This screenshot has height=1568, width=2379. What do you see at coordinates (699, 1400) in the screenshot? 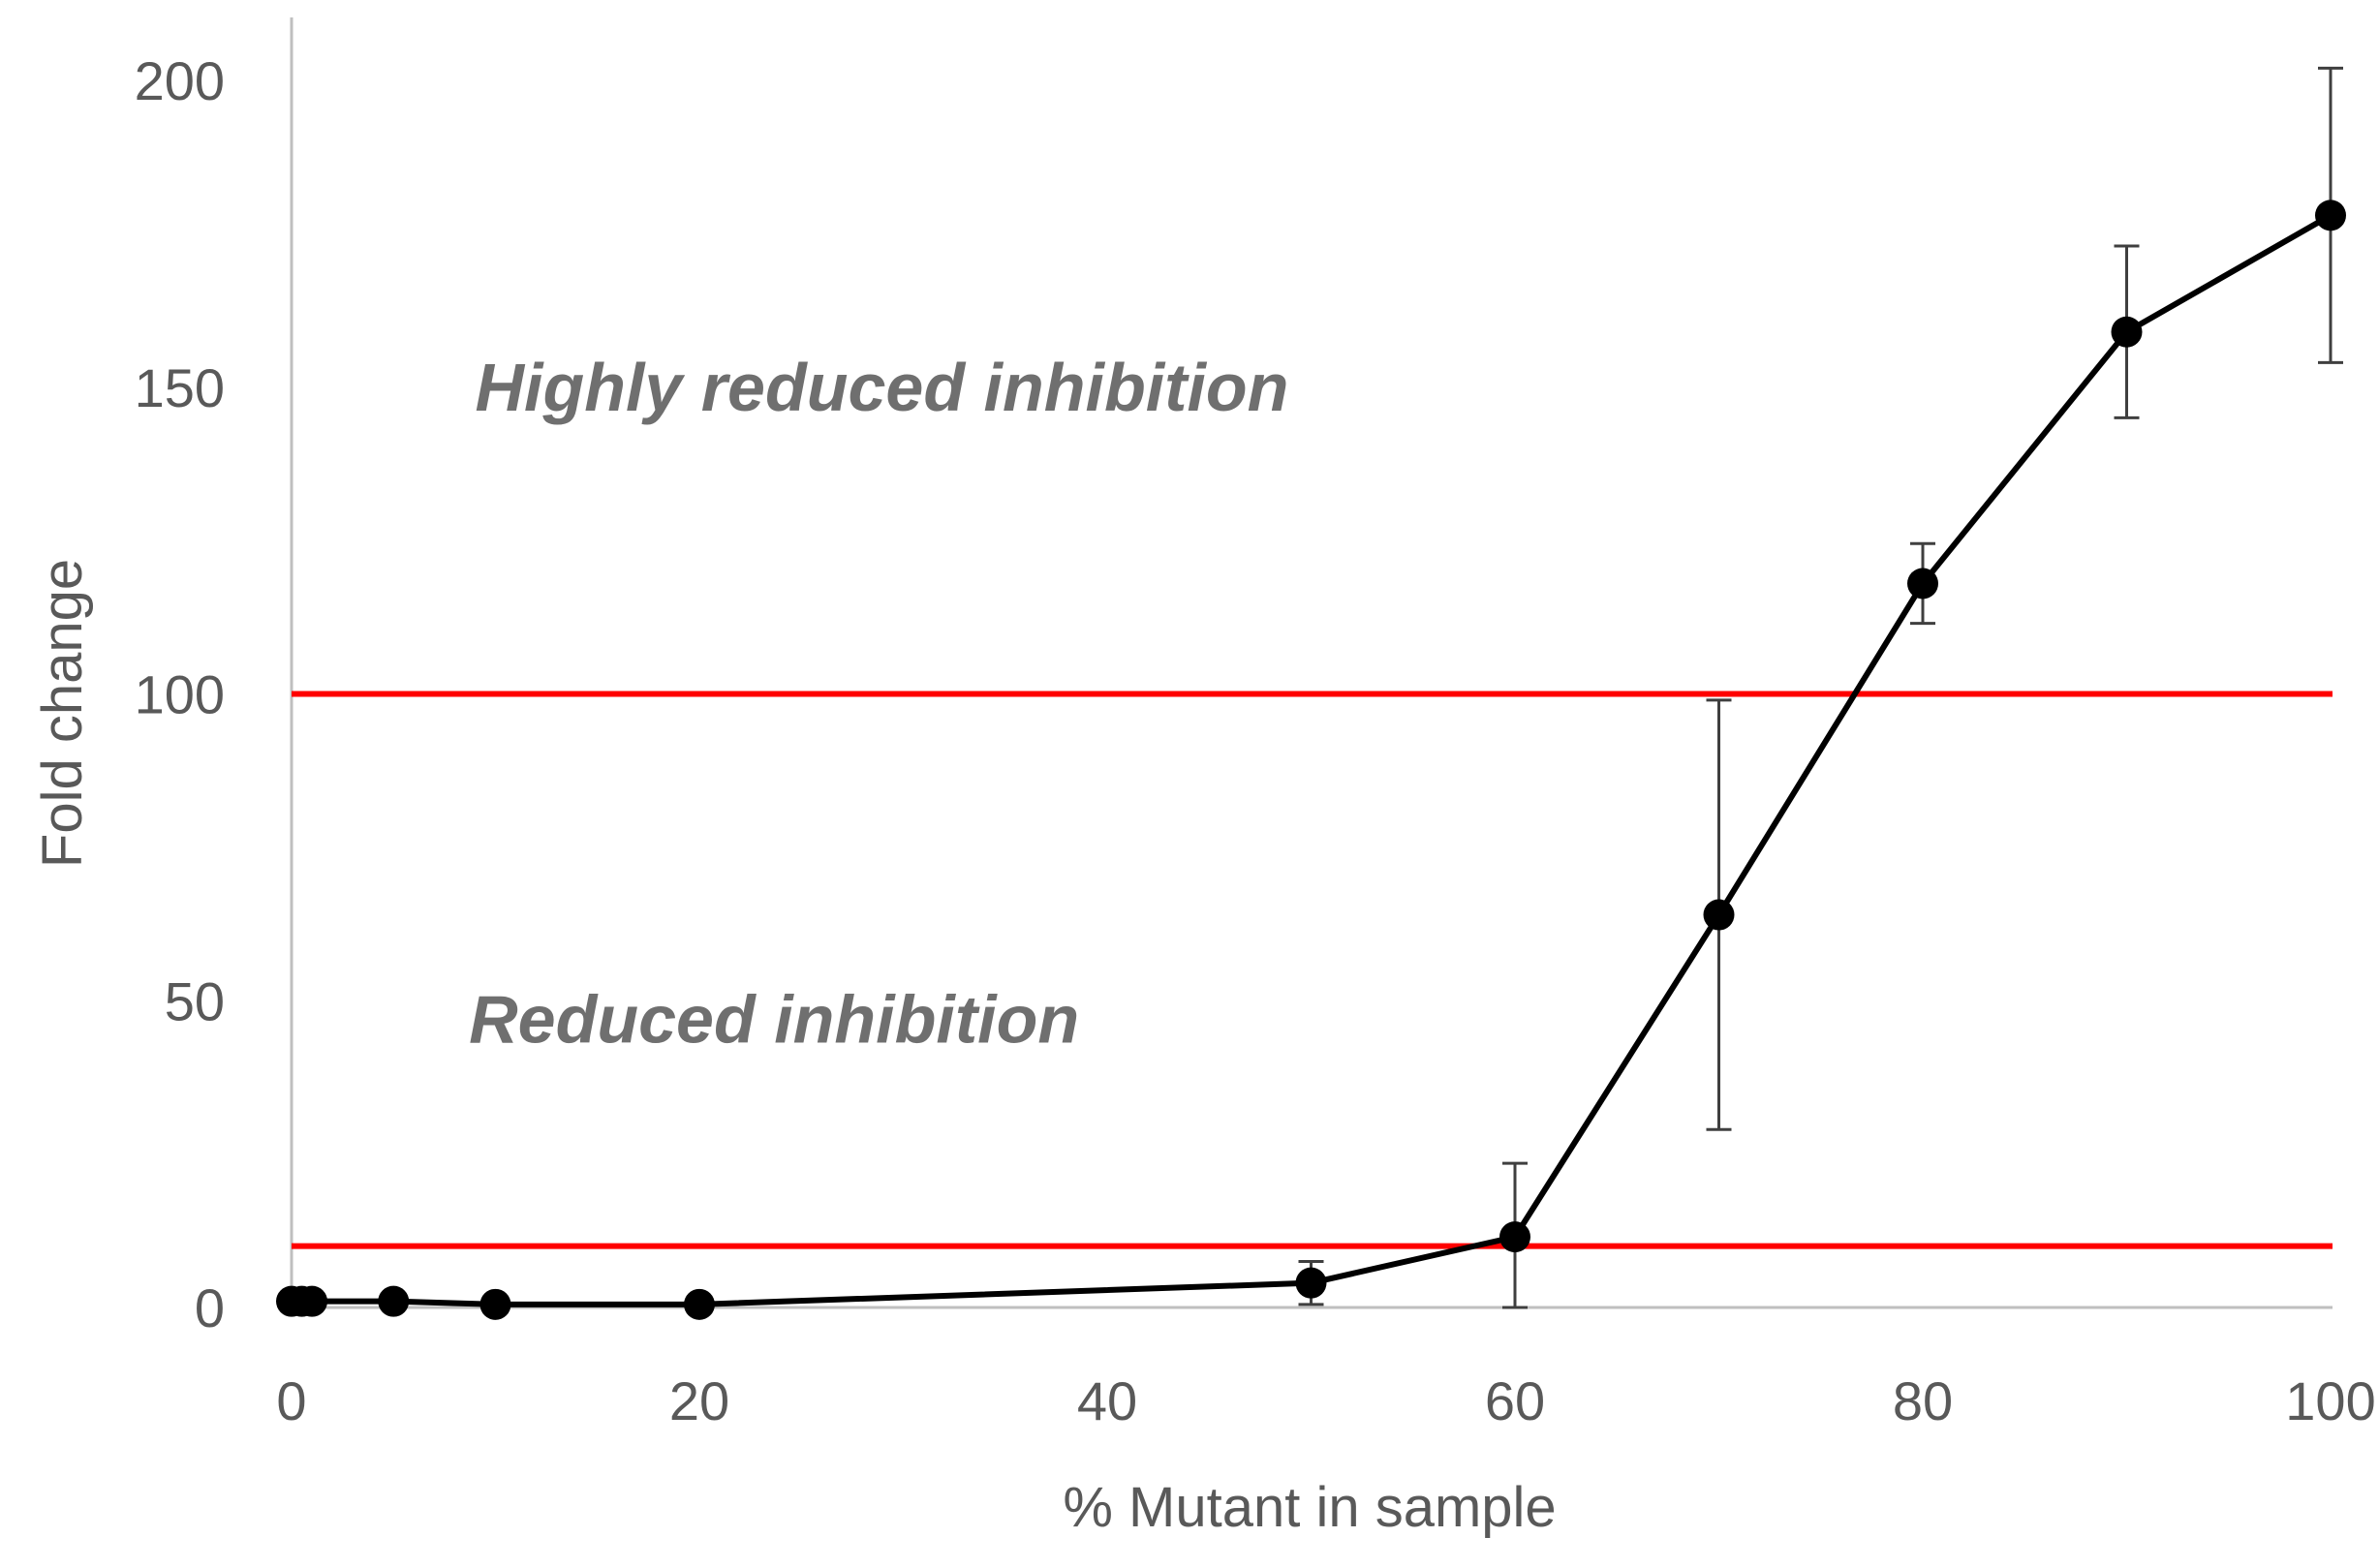
I see `x-tick-label: 20` at bounding box center [699, 1400].